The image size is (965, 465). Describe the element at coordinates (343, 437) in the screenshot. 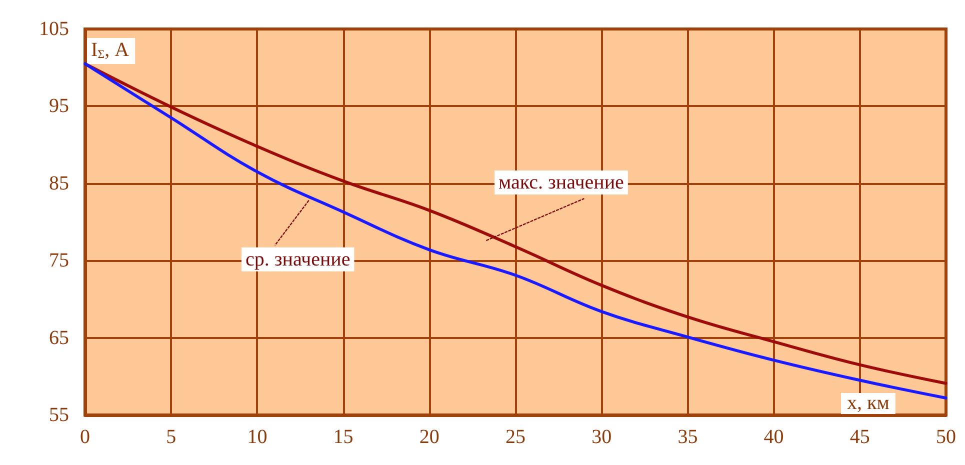

I see `x-tick-label: 15` at that location.